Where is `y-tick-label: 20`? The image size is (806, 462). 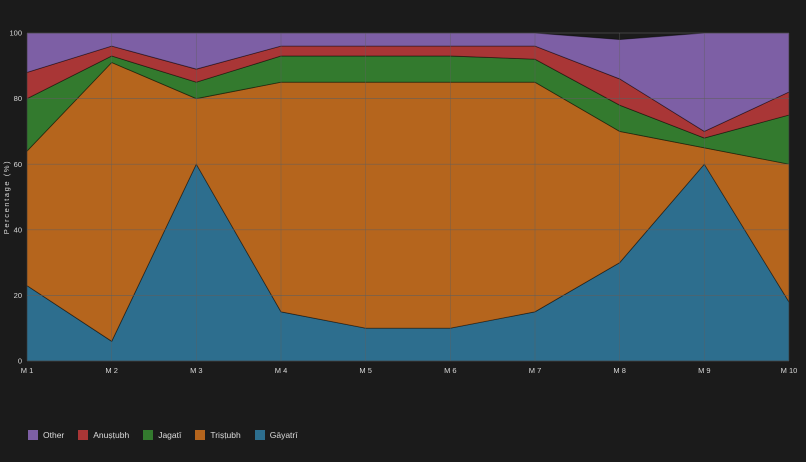 y-tick-label: 20 is located at coordinates (18, 295).